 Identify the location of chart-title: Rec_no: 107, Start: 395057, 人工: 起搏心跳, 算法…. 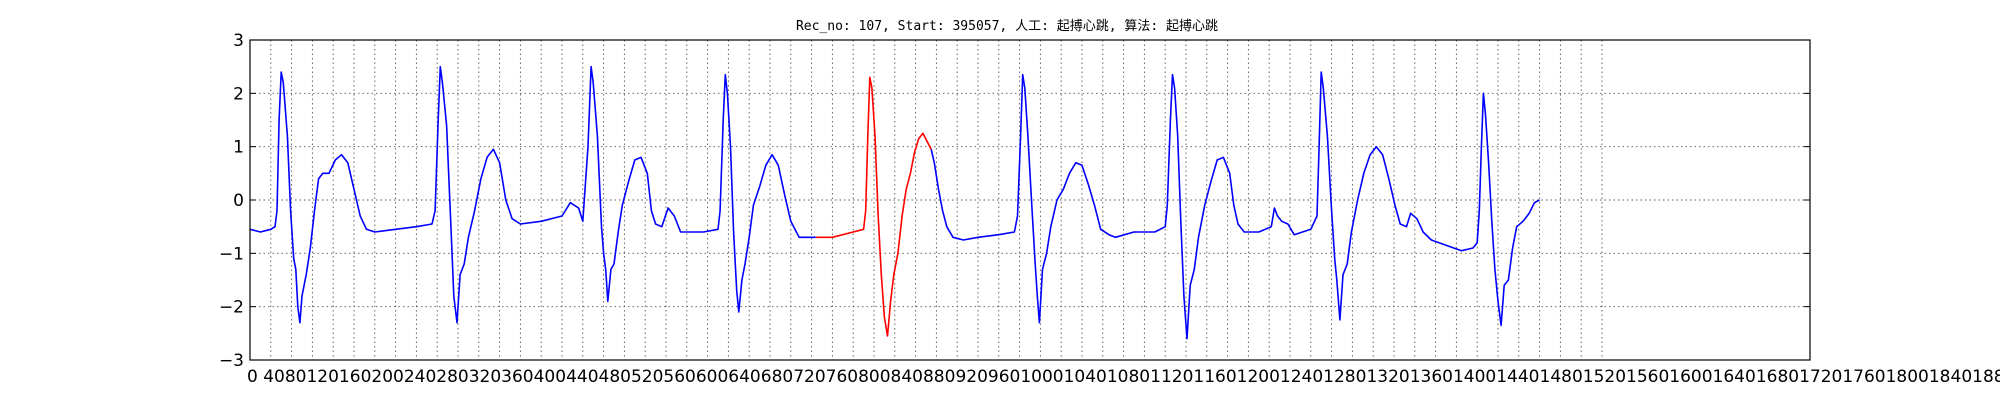
(1007, 26).